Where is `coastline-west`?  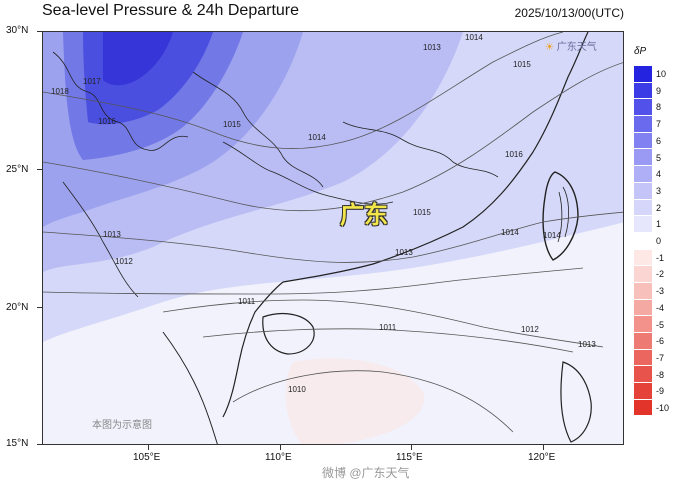 coastline-west is located at coordinates (253, 349).